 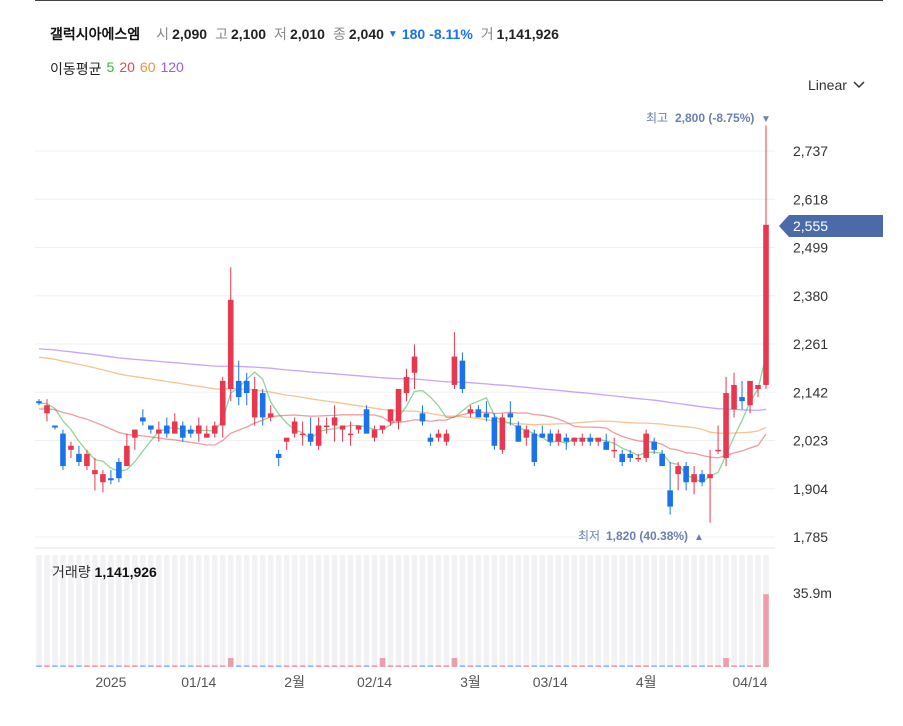 What do you see at coordinates (810, 441) in the screenshot?
I see `y-tick-label: 2,023` at bounding box center [810, 441].